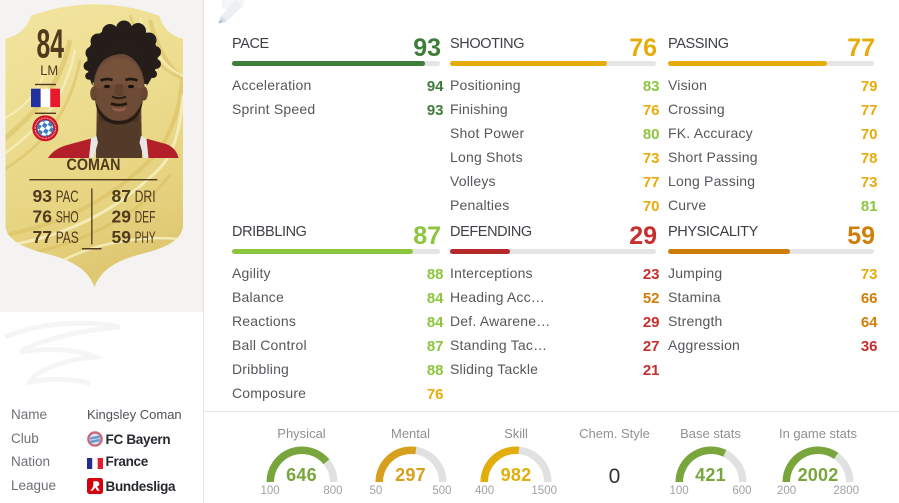  Describe the element at coordinates (145, 237) in the screenshot. I see `svg-text: PHY` at that location.